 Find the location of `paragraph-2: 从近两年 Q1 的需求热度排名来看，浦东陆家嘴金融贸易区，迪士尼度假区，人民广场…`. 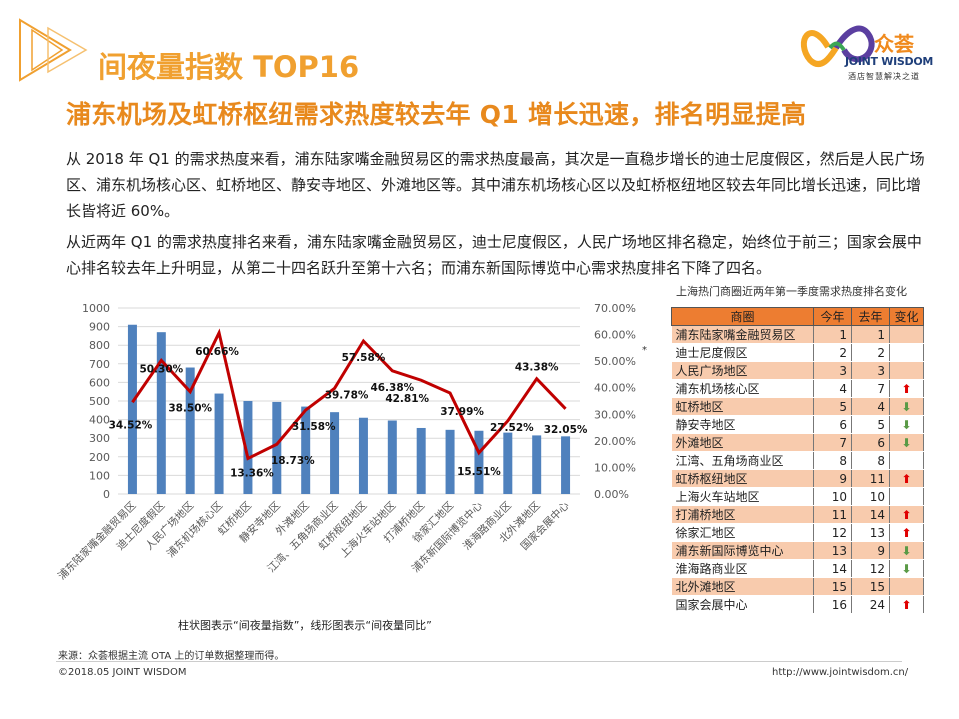

paragraph-2: 从近两年 Q1 的需求热度排名来看，浦东陆家嘴金融贸易区，迪士尼度假区，人民广场… is located at coordinates (494, 255).